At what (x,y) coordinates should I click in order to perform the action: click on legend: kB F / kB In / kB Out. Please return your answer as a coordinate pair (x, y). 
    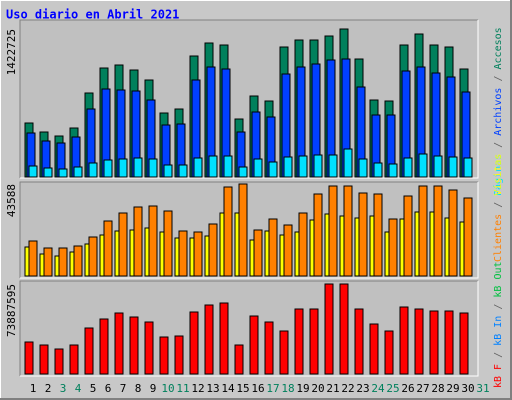
    Looking at the image, I should click on (498, 324).